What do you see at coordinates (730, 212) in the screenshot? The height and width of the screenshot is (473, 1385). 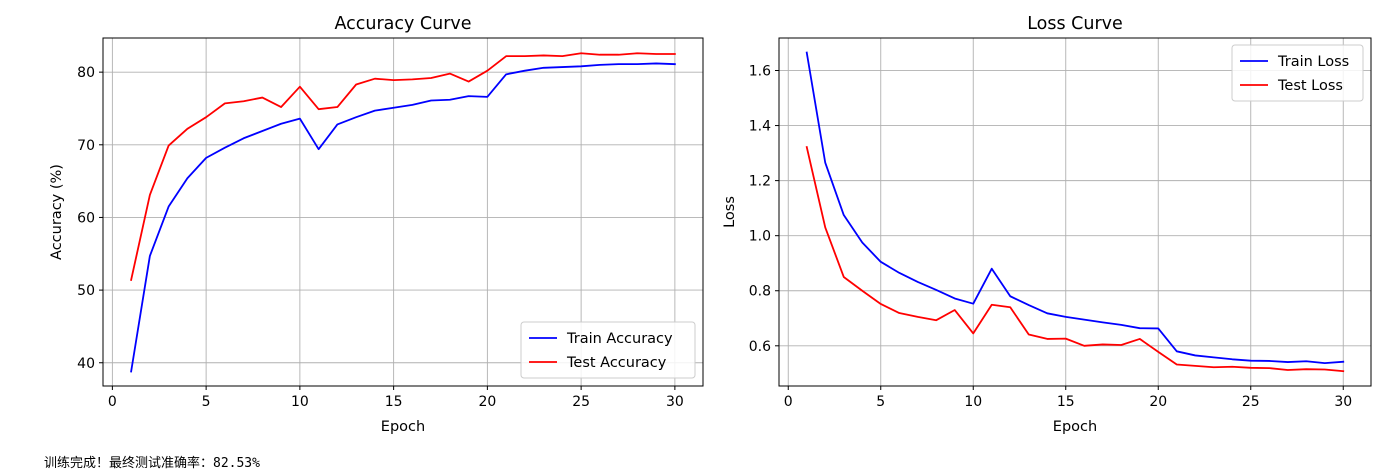 I see `y-axis-label: Loss` at bounding box center [730, 212].